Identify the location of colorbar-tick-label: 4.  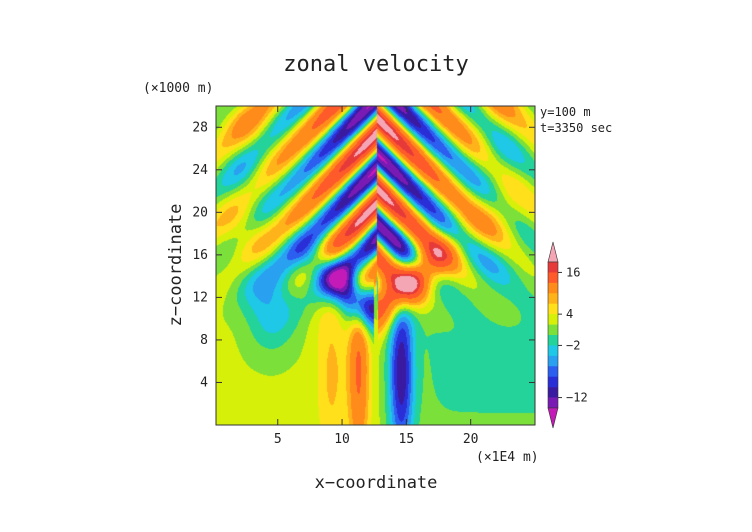
(569, 314).